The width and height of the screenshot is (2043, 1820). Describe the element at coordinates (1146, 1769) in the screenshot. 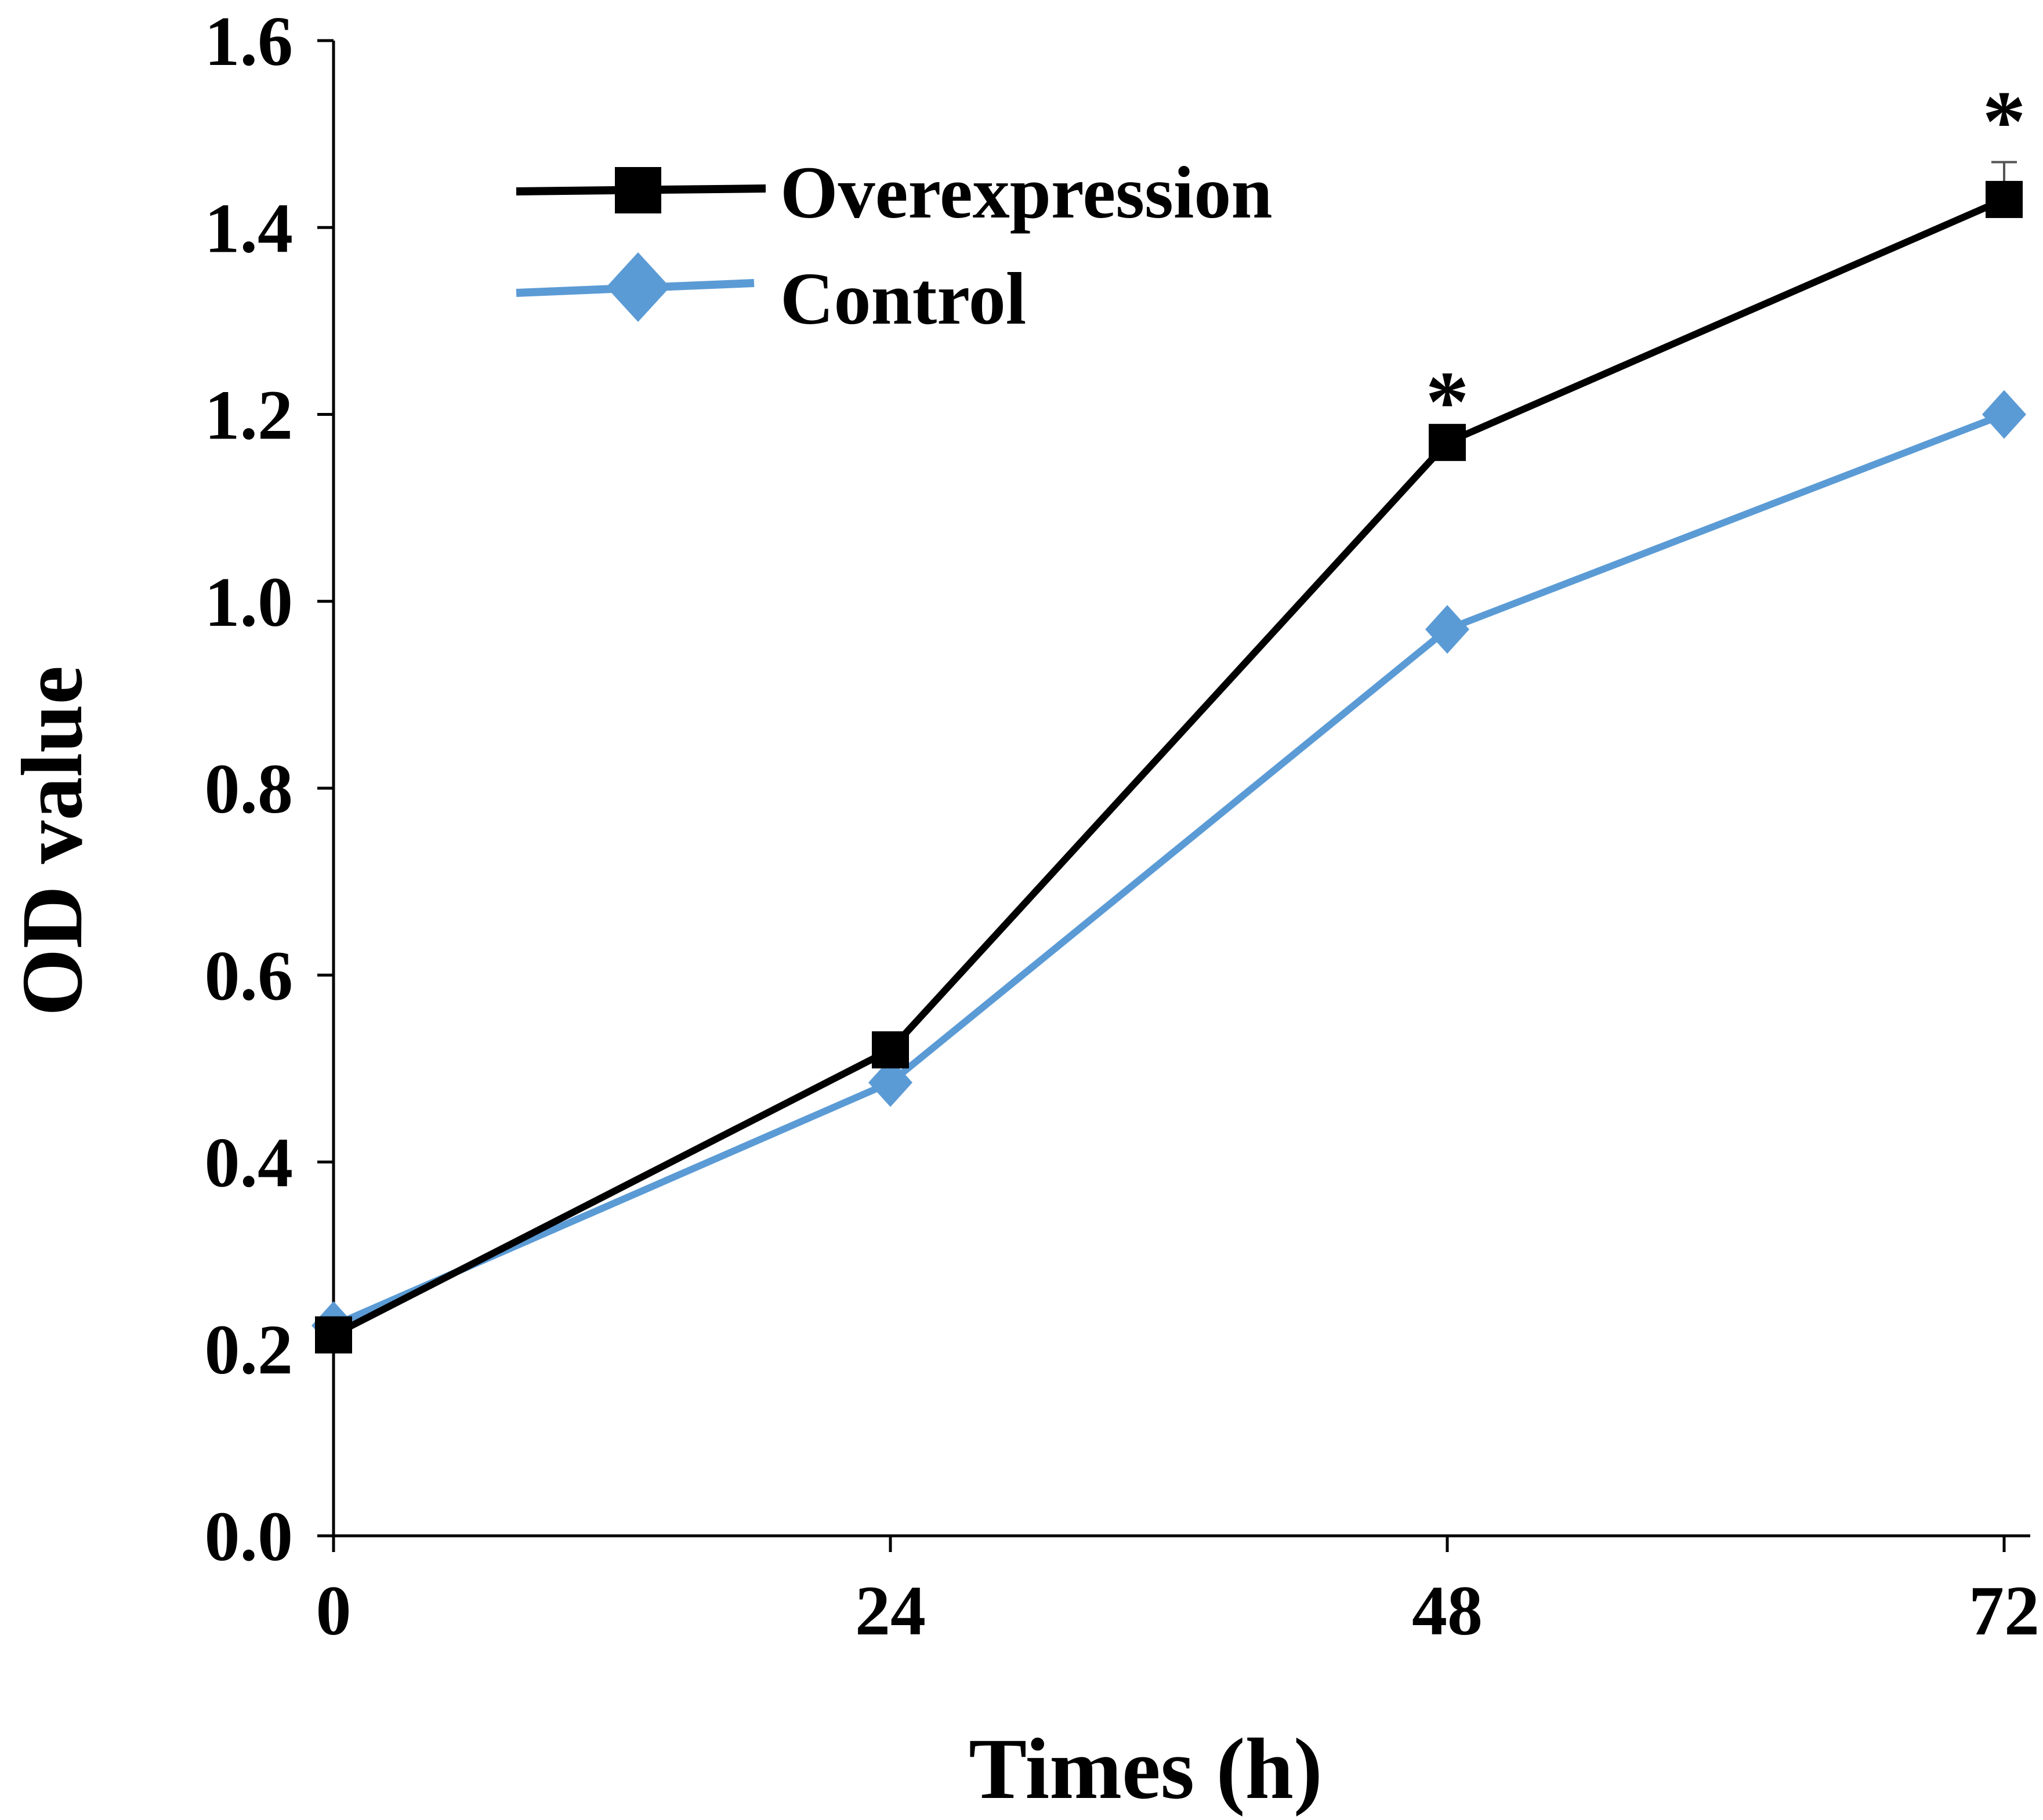

I see `x-axis-title: Times (h)` at that location.